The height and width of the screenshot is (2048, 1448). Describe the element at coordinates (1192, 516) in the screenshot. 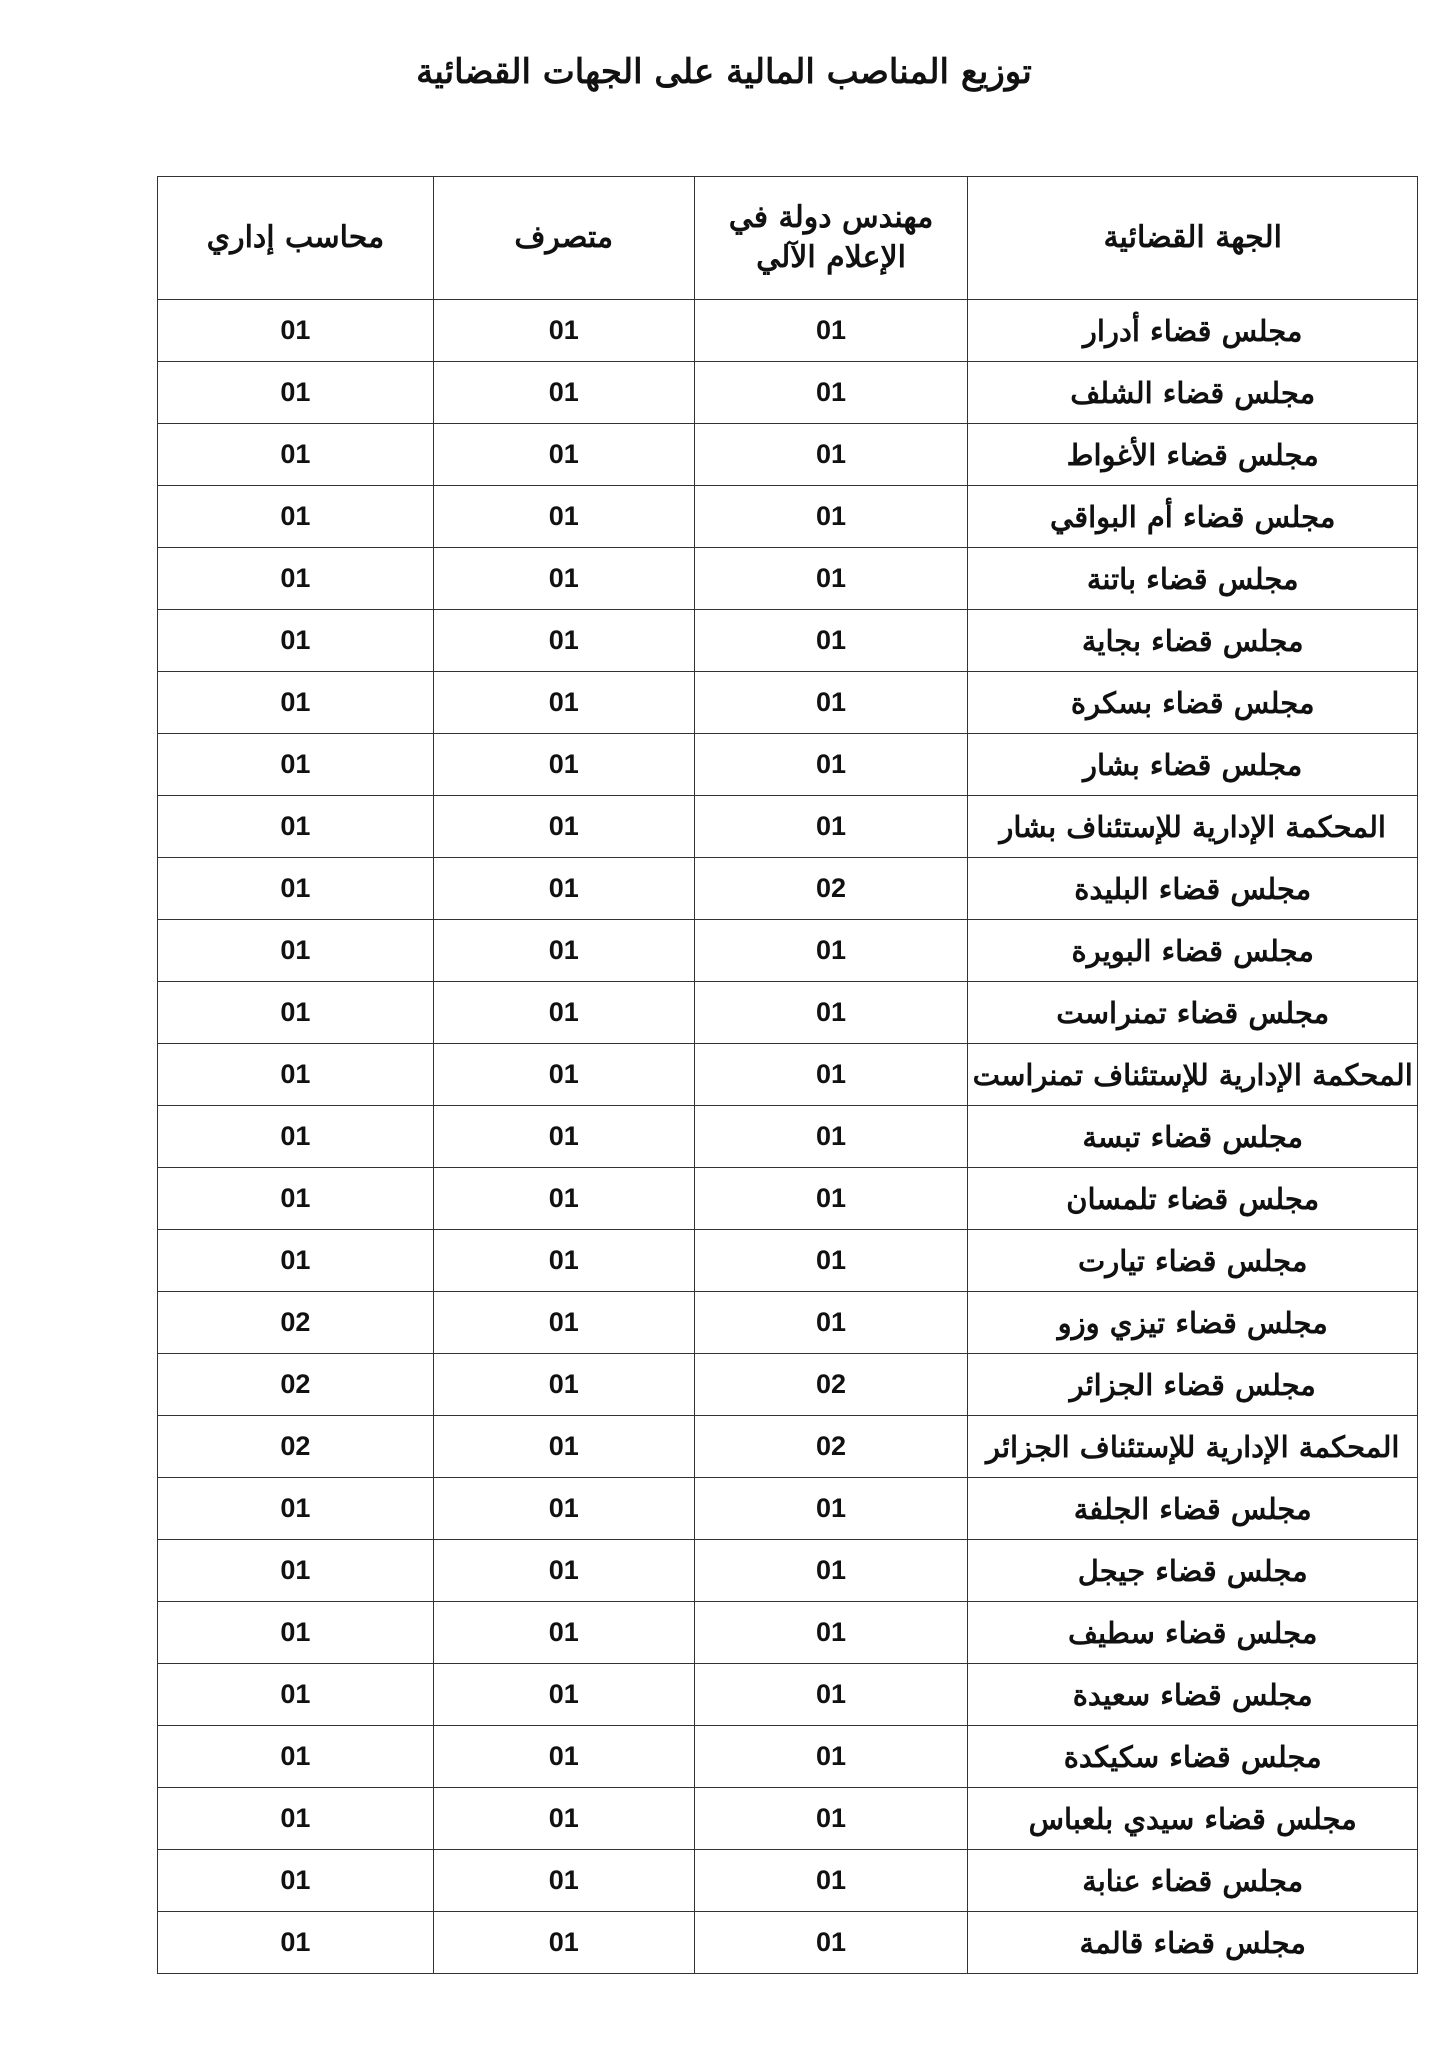

I see `judicial-body-cell: مجلس قضاء أم البواقي` at that location.